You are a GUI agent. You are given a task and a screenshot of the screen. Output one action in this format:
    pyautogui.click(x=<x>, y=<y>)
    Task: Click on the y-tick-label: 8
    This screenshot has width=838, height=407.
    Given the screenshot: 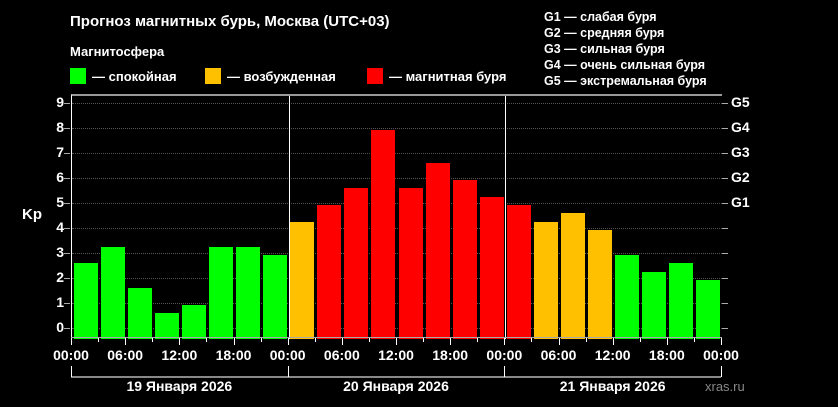 What is the action you would take?
    pyautogui.click(x=60, y=127)
    